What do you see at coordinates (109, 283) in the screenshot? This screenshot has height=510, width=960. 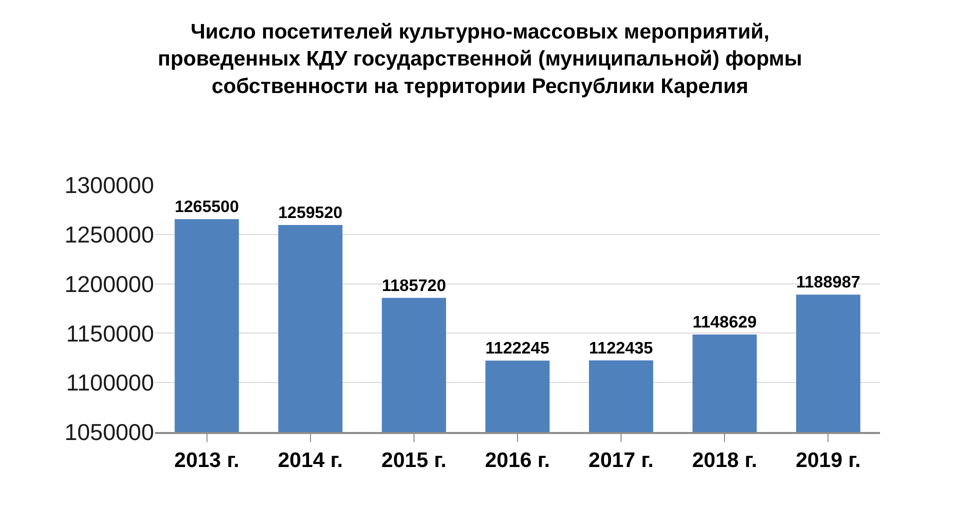 I see `y-tick-label: 1200000` at bounding box center [109, 283].